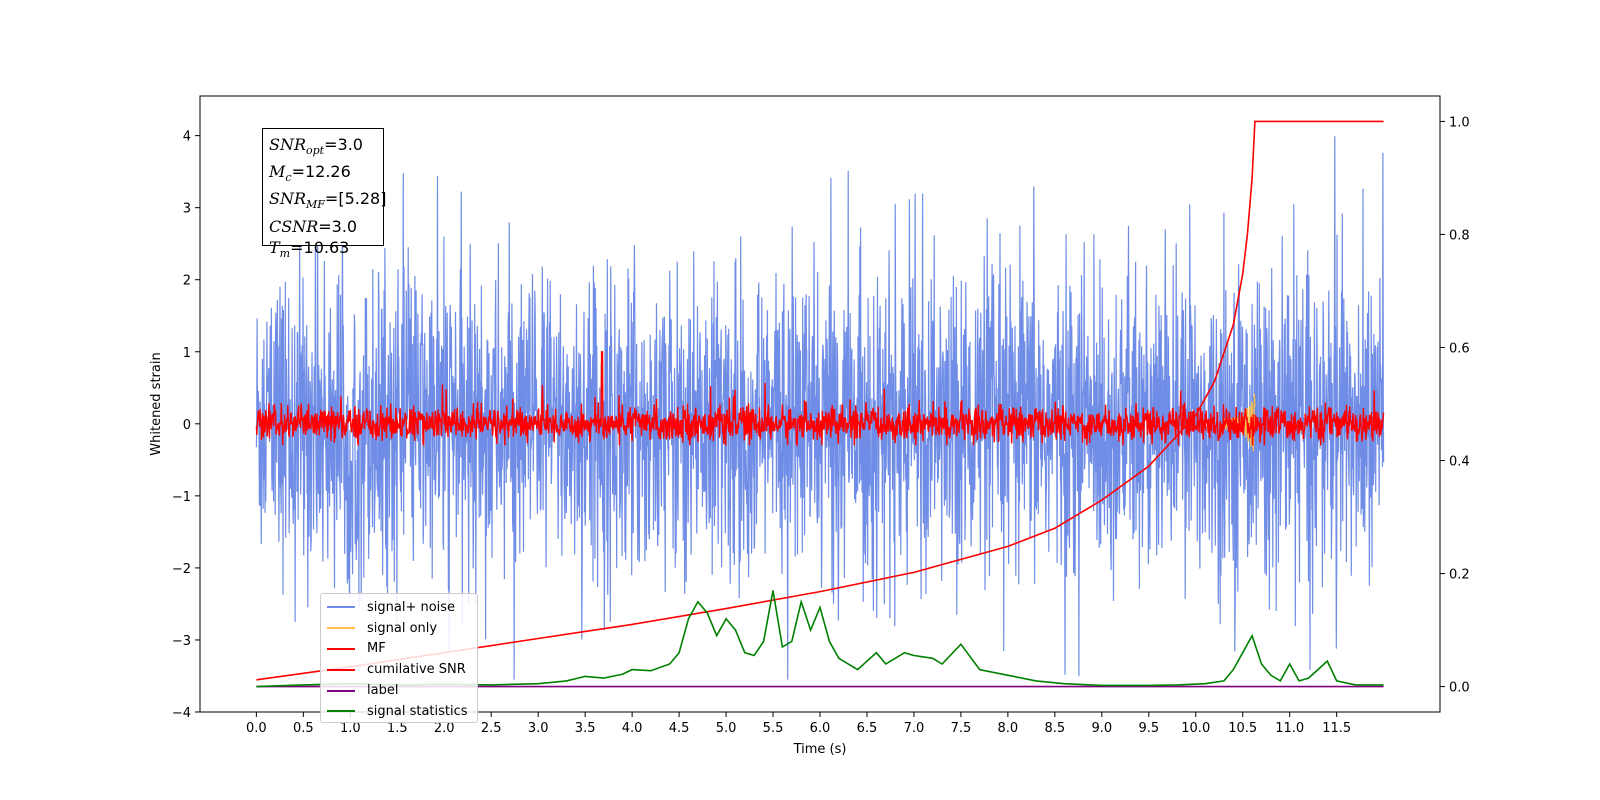 The height and width of the screenshot is (800, 1600). Describe the element at coordinates (1459, 575) in the screenshot. I see `y2-tick-label: 0.2` at that location.